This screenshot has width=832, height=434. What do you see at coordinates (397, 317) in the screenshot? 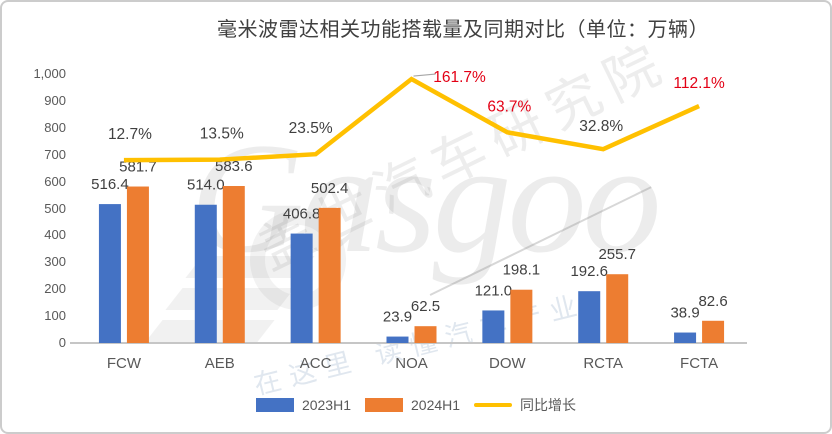
I see `bar-value-label-2023H1-NOA: 23.9` at bounding box center [397, 317].